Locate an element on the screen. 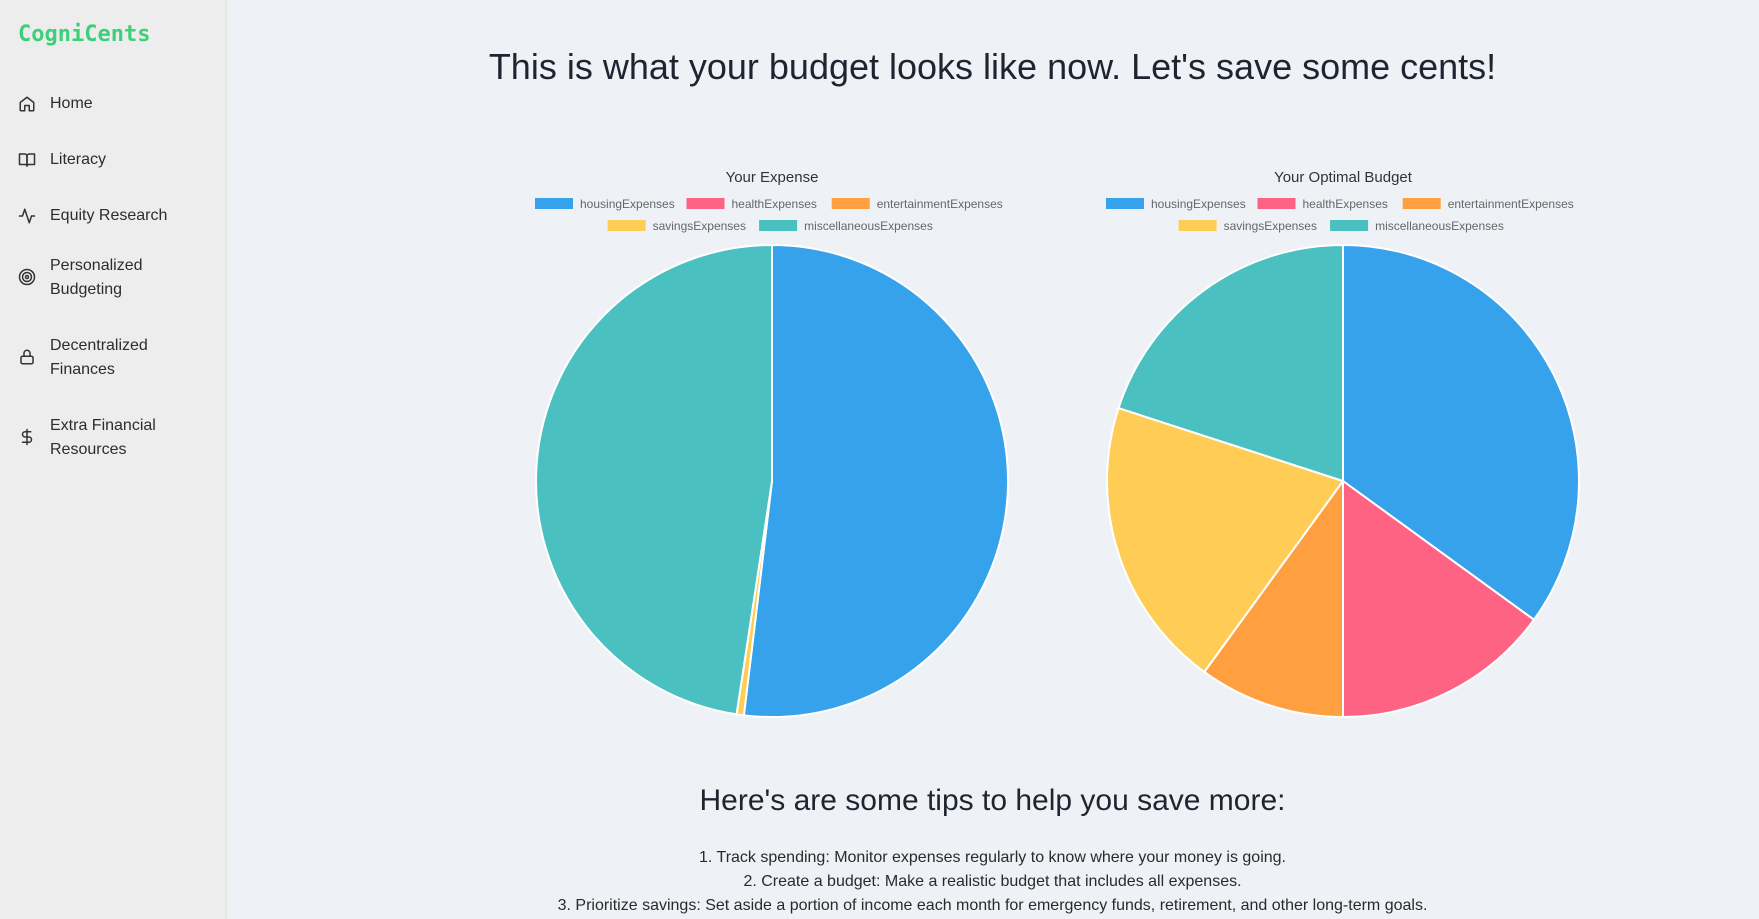 This screenshot has height=919, width=1759. sidebar-item-label: Extra Financial Resources is located at coordinates (103, 437).